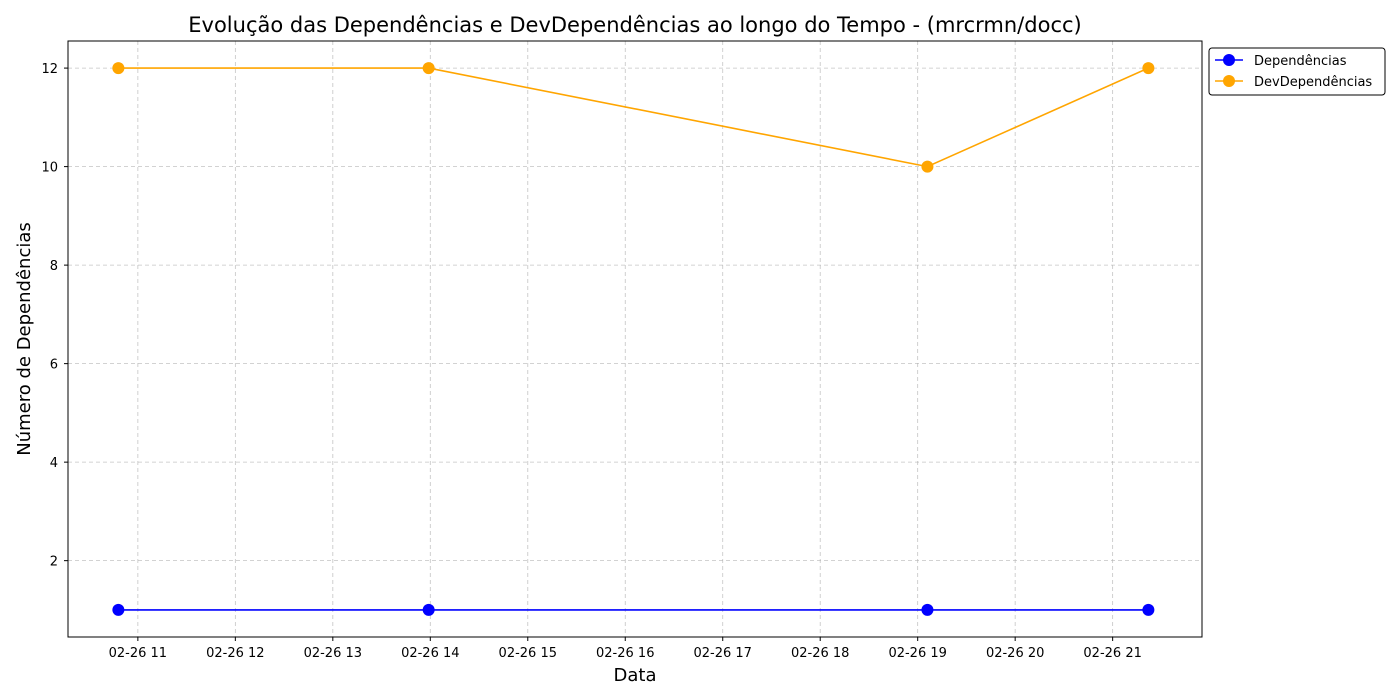  Describe the element at coordinates (625, 653) in the screenshot. I see `x-tick-label: 02-26 16` at that location.